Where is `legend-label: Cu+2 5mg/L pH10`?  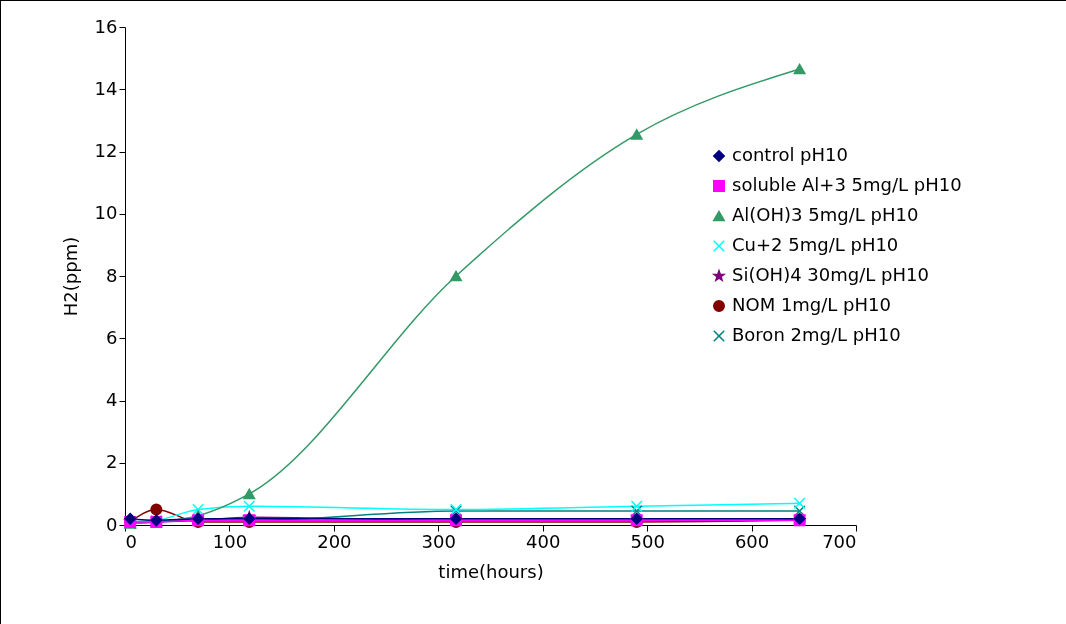
legend-label: Cu+2 5mg/L pH10 is located at coordinates (815, 244).